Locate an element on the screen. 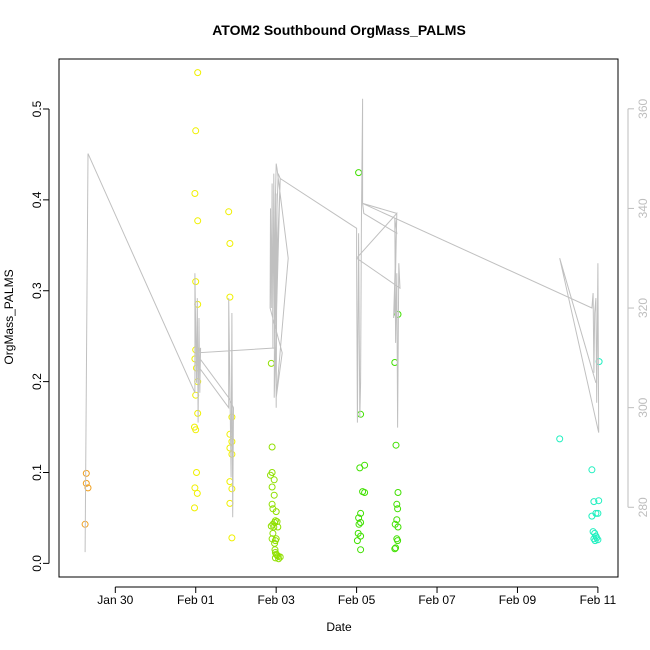  x-axis-label: Date is located at coordinates (339, 627).